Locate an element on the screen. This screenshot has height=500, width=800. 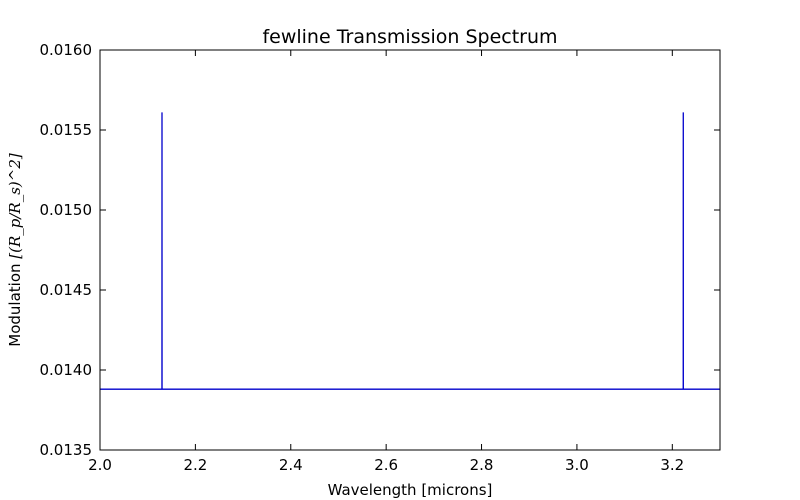
chart-title: fewline Transmission Spectrum is located at coordinates (409, 37).